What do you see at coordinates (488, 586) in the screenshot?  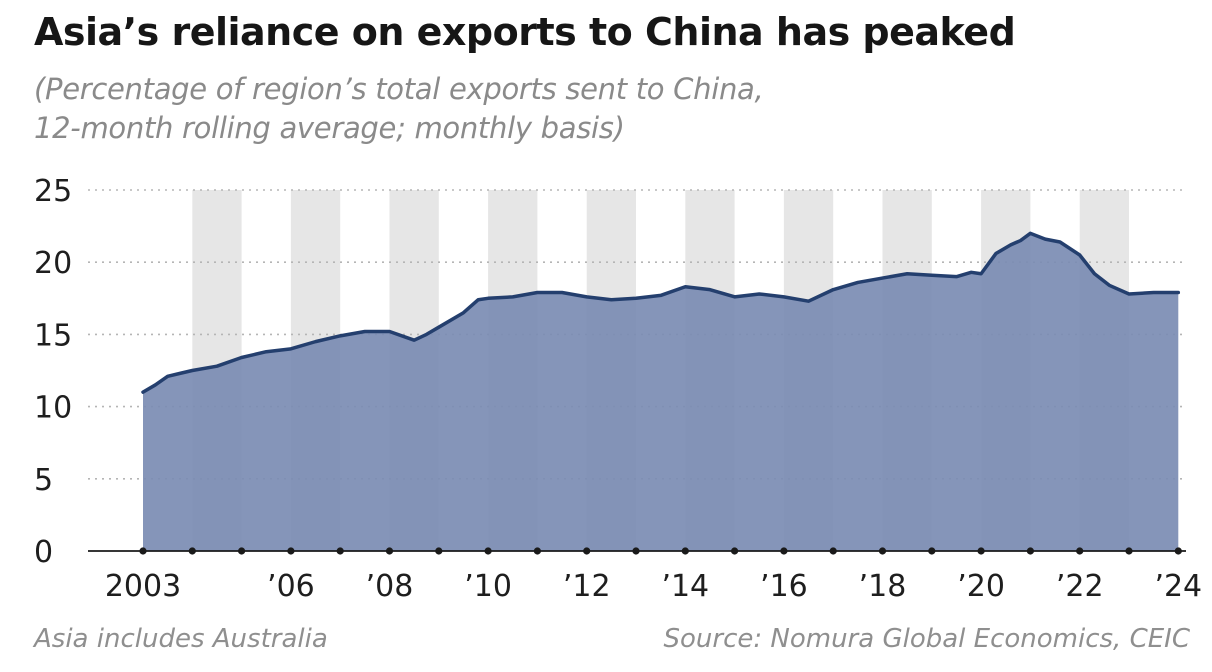 I see `x-tick-label: ’10` at bounding box center [488, 586].